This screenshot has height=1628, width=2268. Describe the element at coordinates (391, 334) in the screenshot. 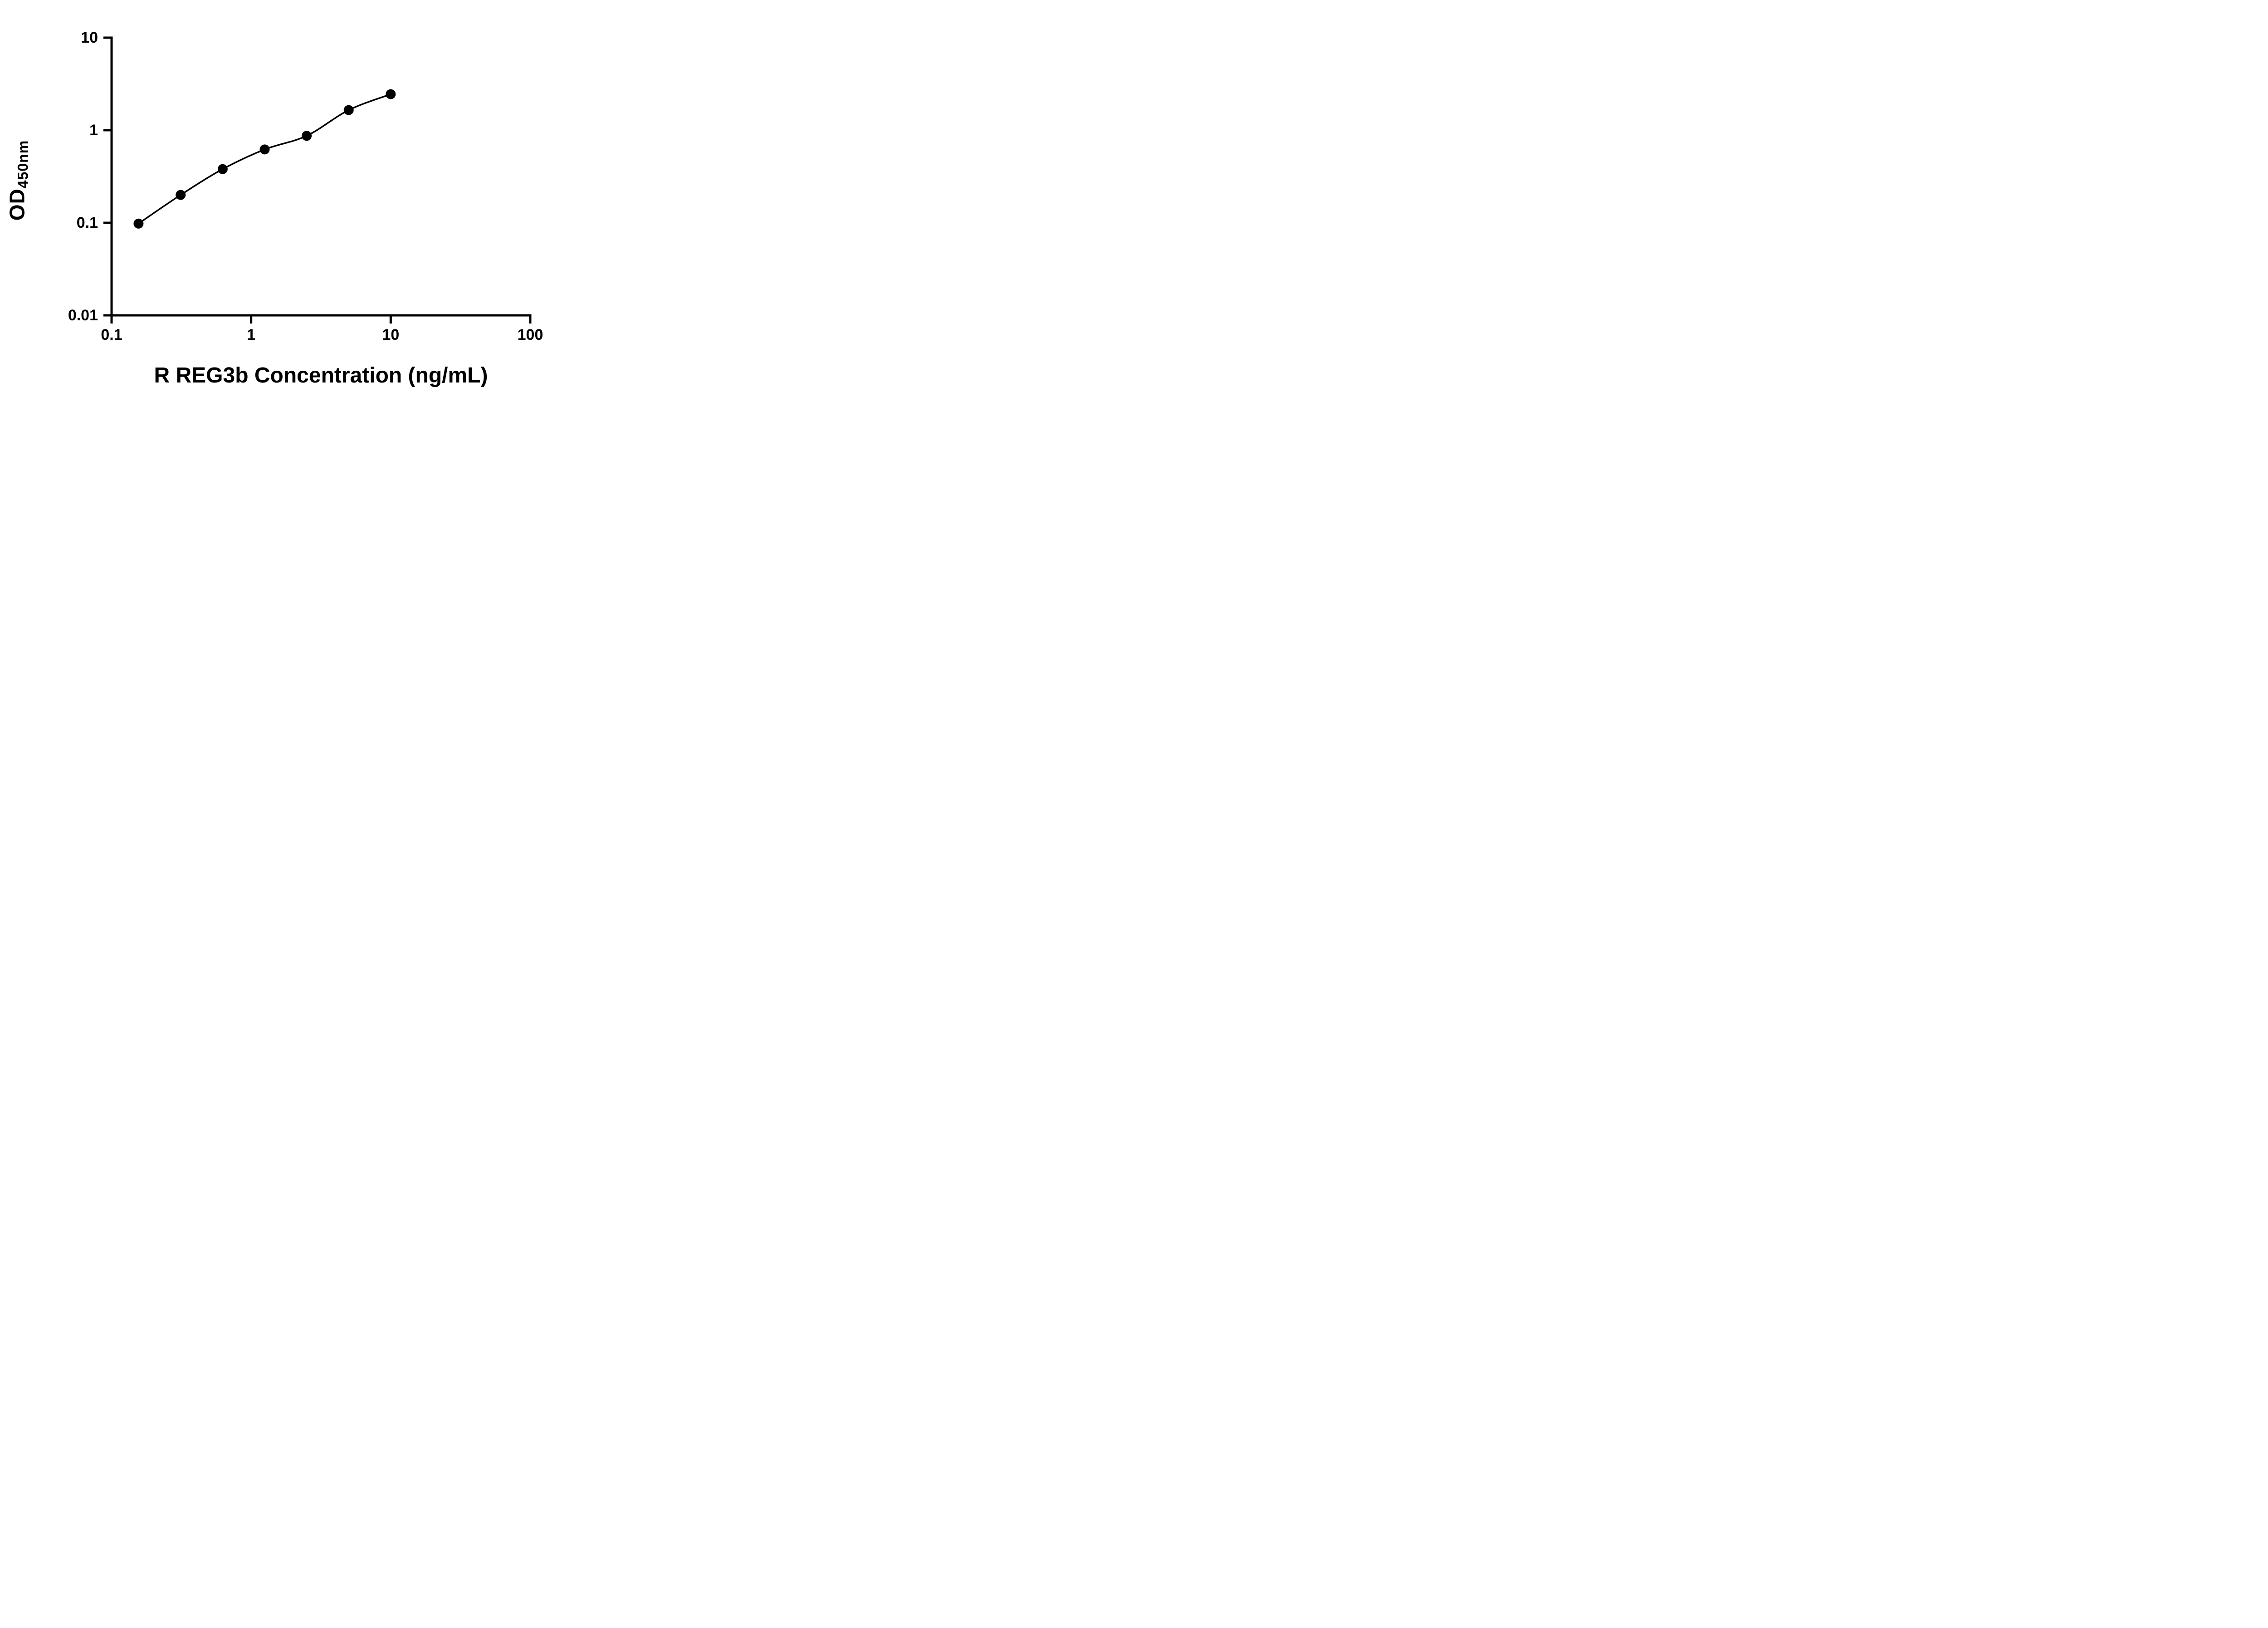

I see `x-axis-tick-label: 10` at that location.